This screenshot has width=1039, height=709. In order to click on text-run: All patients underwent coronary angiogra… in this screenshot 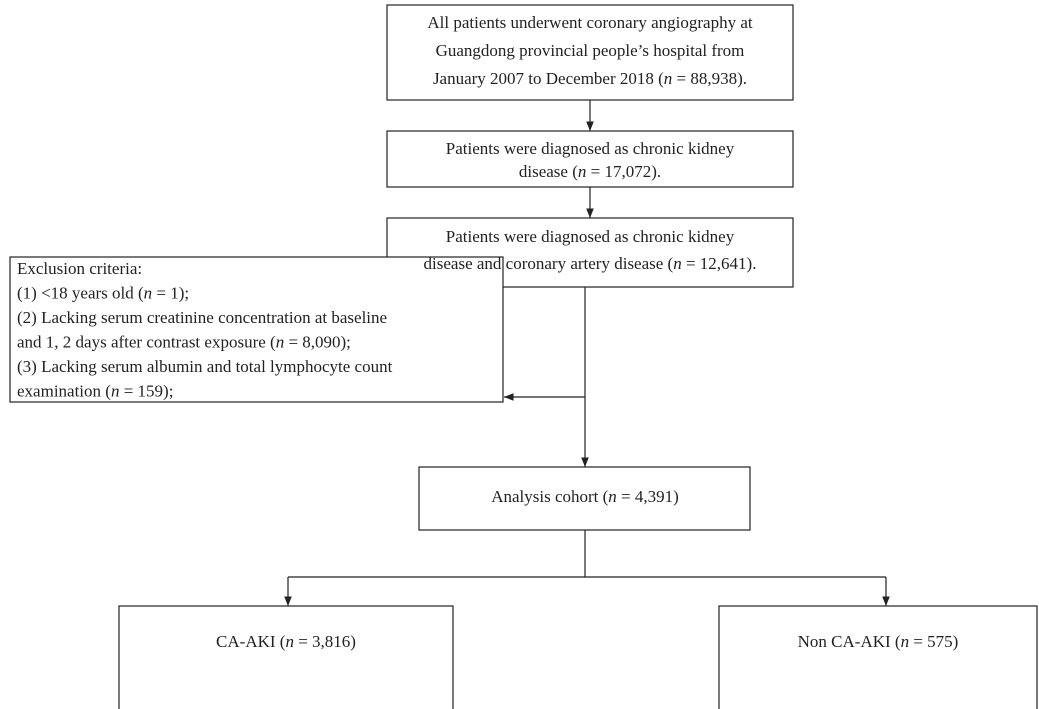, I will do `click(590, 22)`.